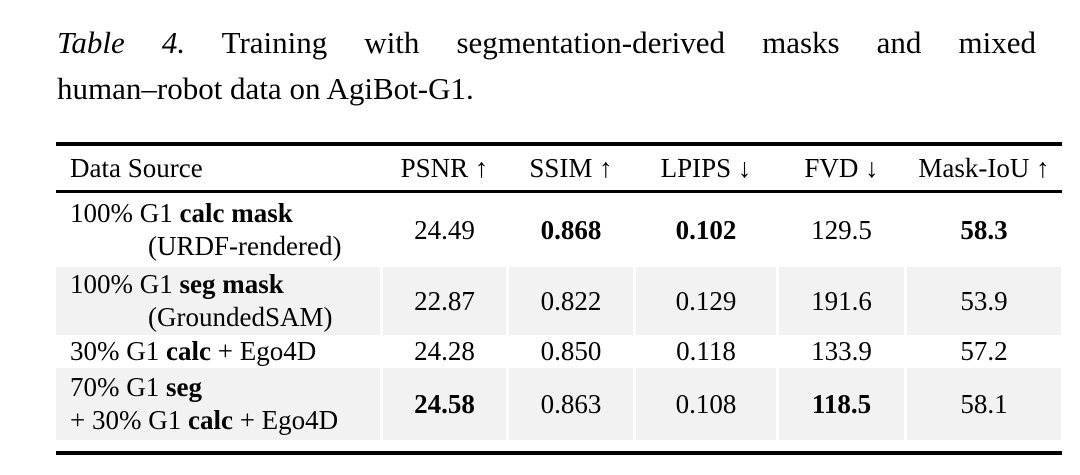 This screenshot has height=475, width=1080. What do you see at coordinates (240, 317) in the screenshot?
I see `data-source-line-2: (GroundedSAM)` at bounding box center [240, 317].